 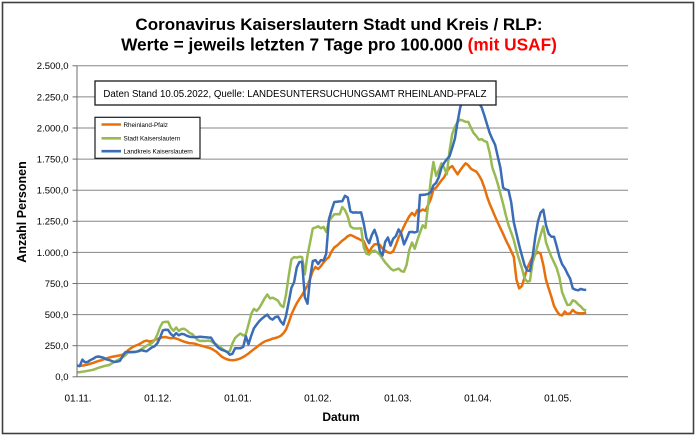 What do you see at coordinates (57, 346) in the screenshot?
I see `svg-text: 250,0` at bounding box center [57, 346].